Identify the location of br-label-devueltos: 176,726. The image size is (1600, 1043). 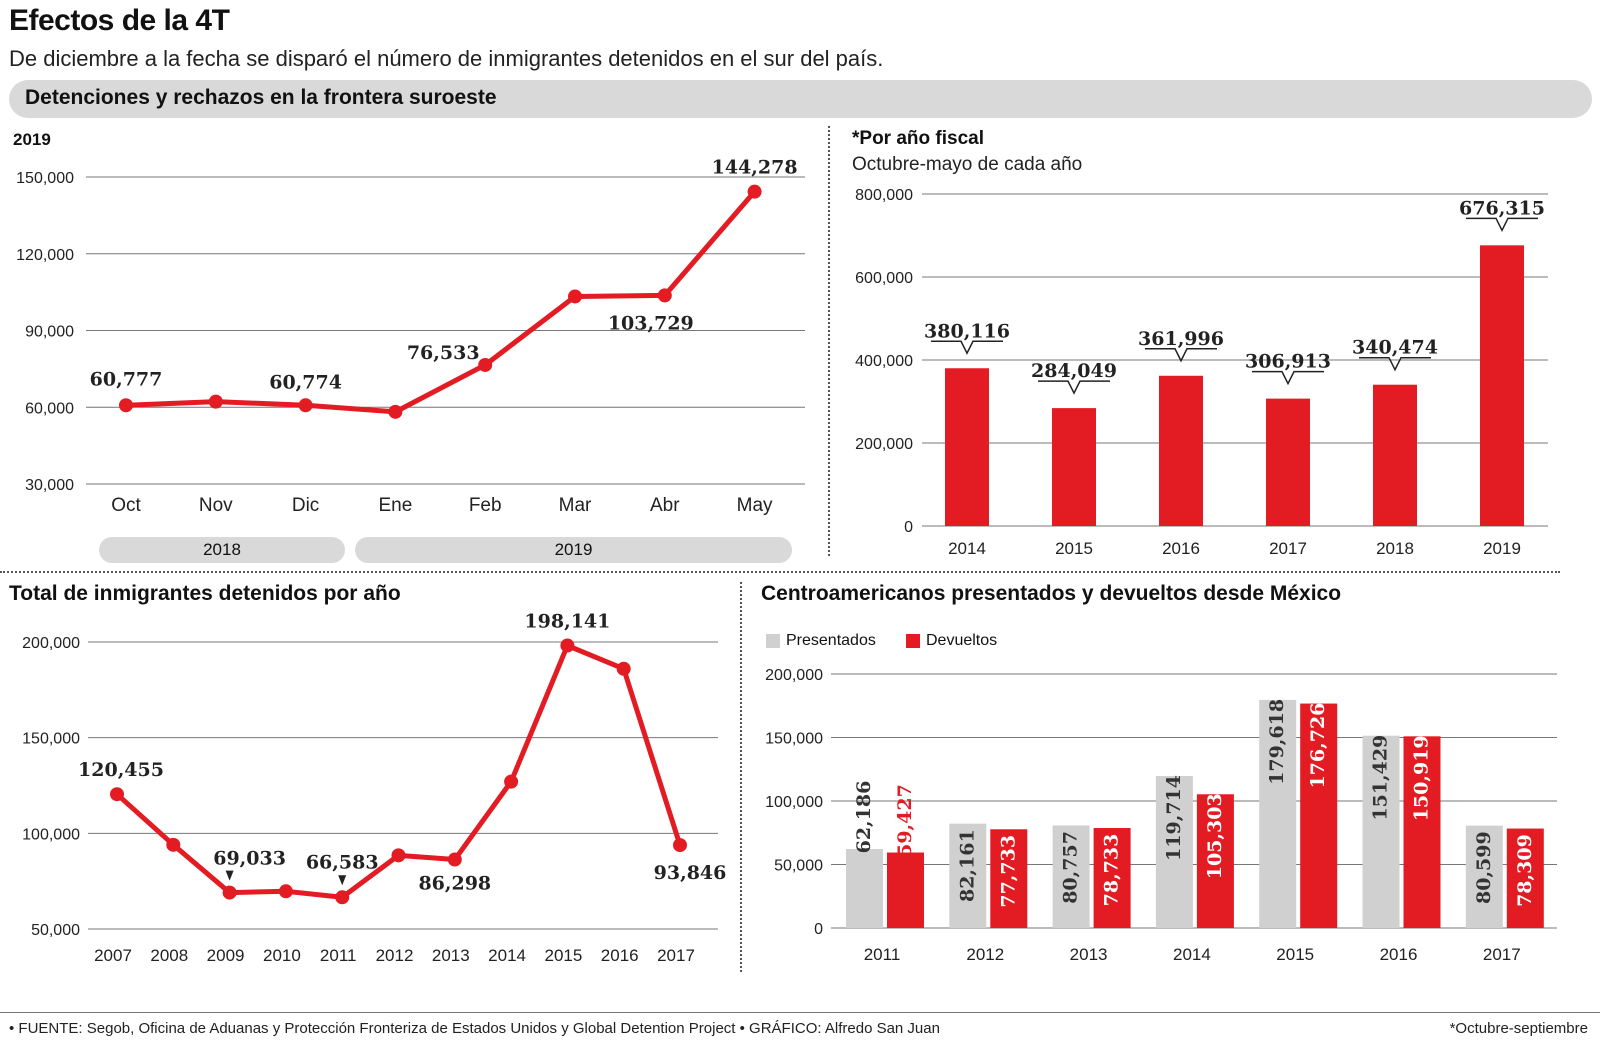
(1318, 746).